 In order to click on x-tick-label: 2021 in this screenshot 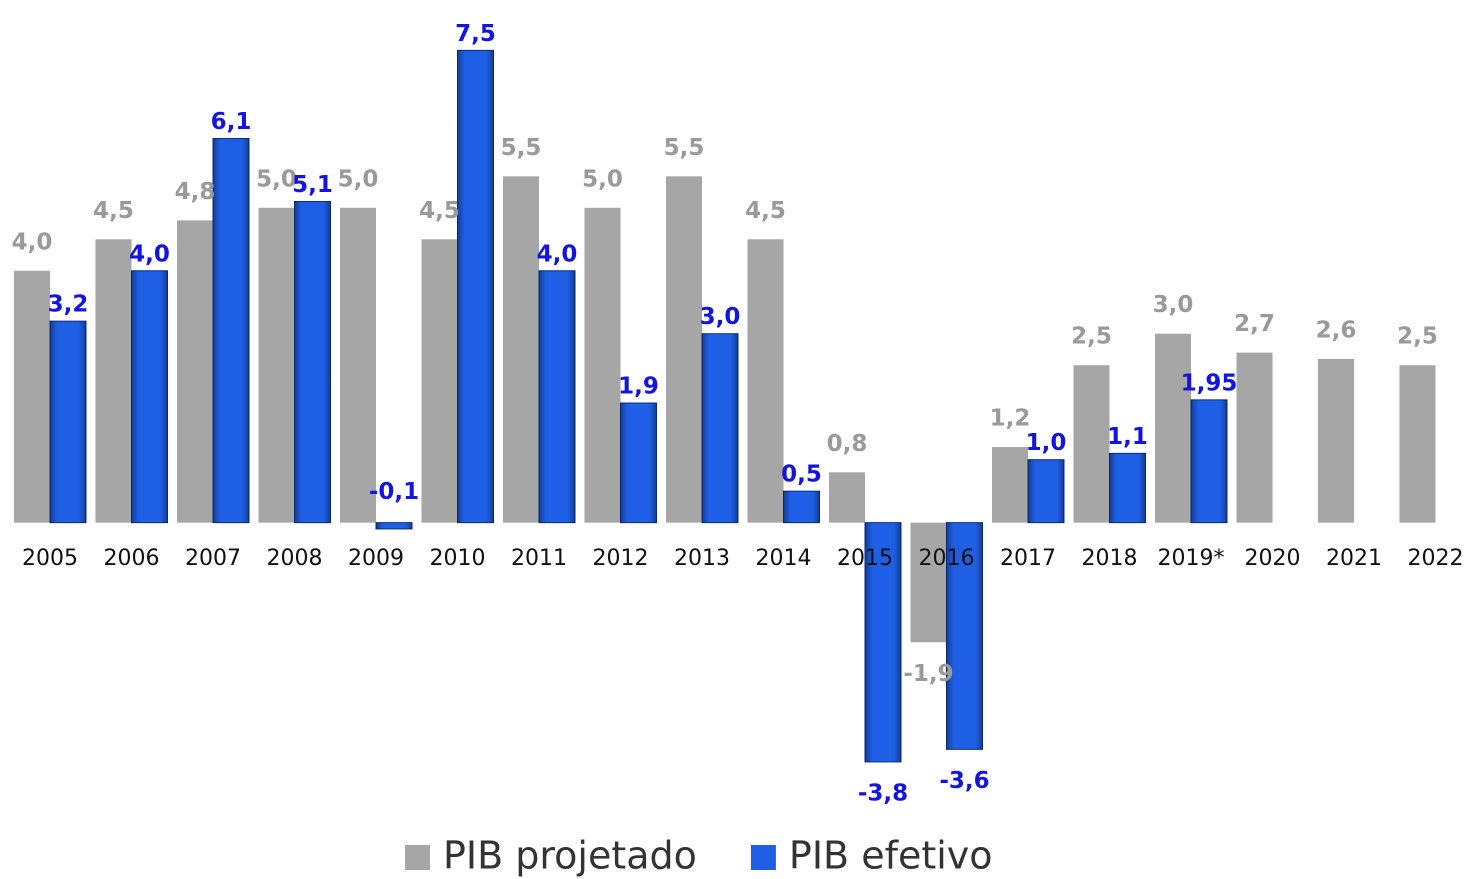, I will do `click(1354, 558)`.